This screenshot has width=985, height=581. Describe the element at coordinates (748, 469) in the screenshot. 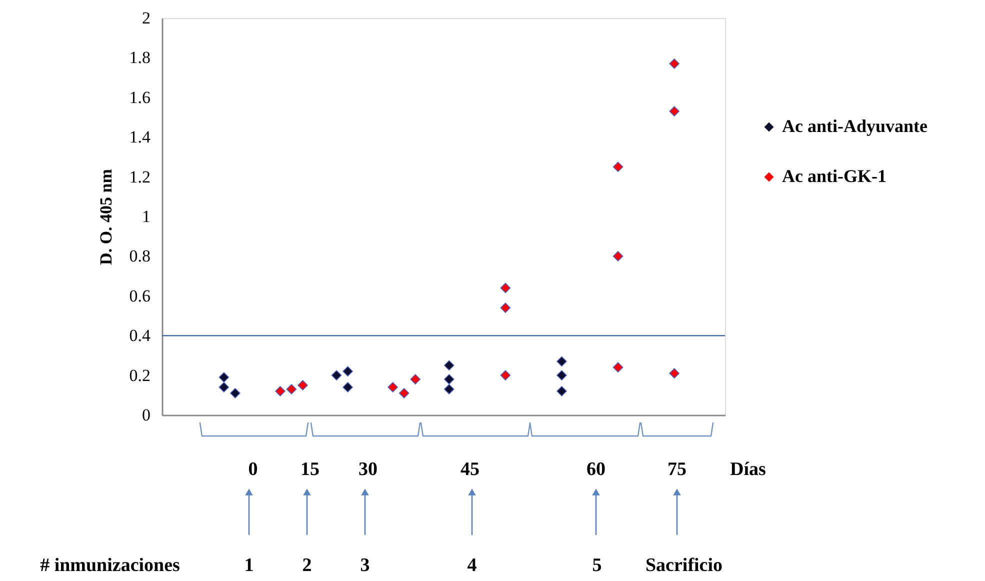

I see `text: Días` at that location.